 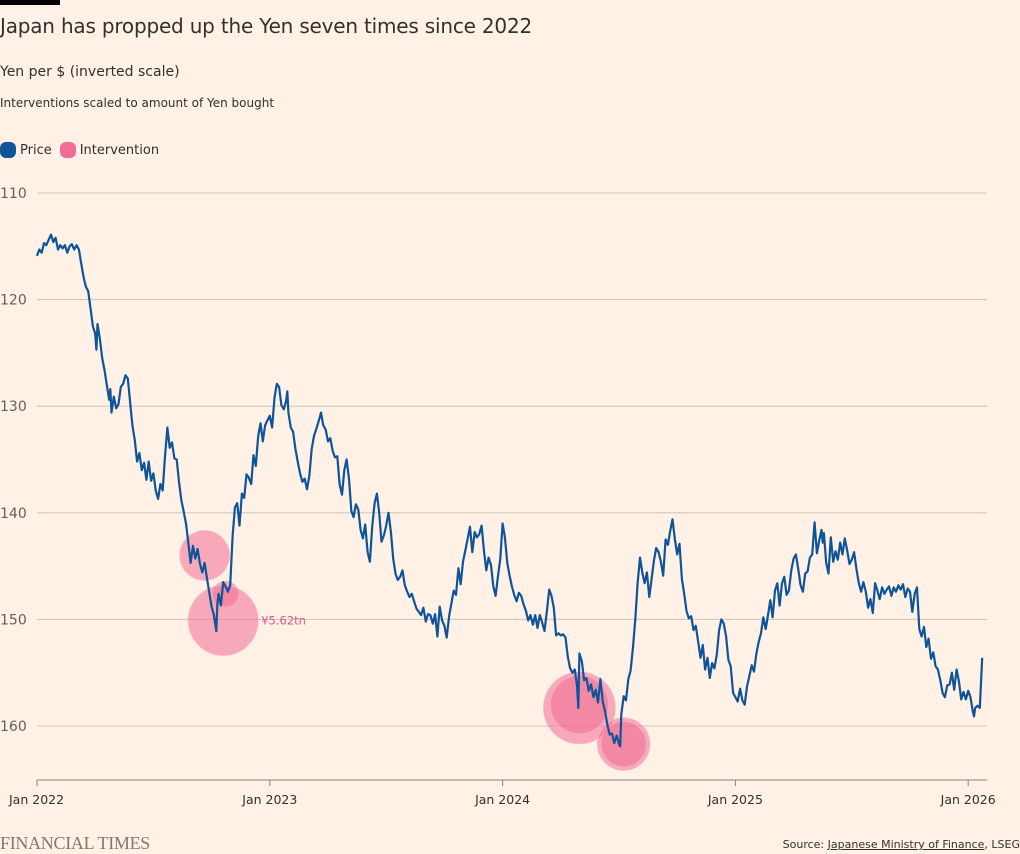 I want to click on y-axis-labels: 110 120 130 140 150 160, so click(x=13, y=460).